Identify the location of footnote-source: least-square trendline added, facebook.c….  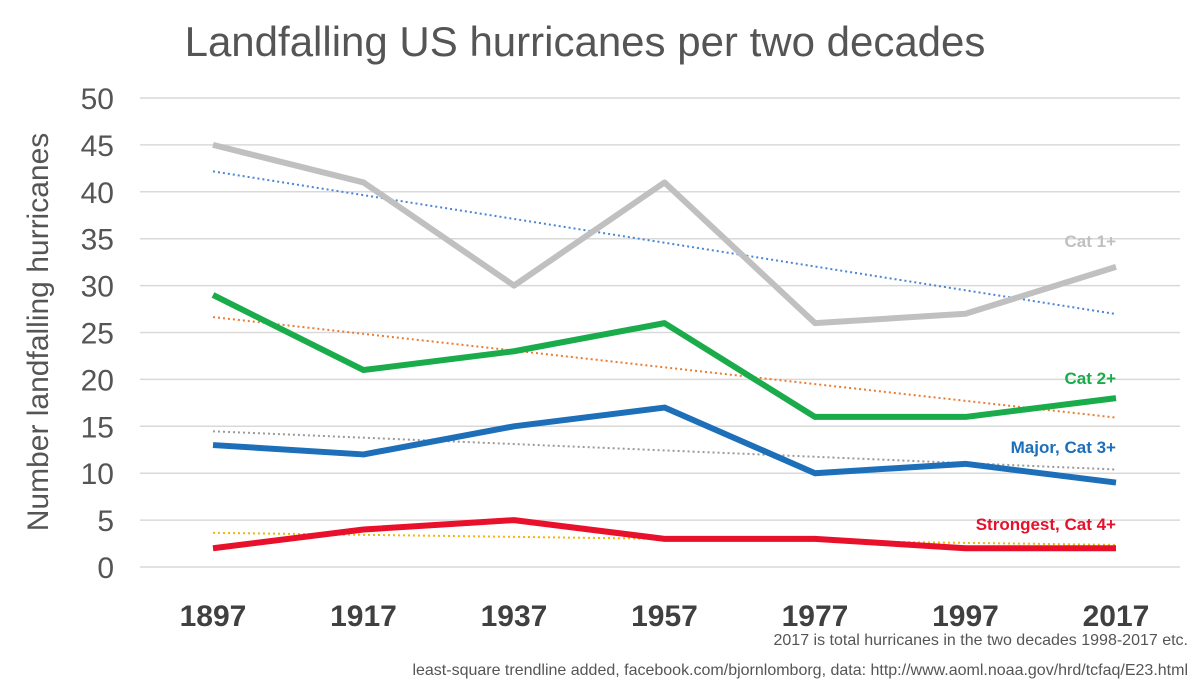
(800, 670).